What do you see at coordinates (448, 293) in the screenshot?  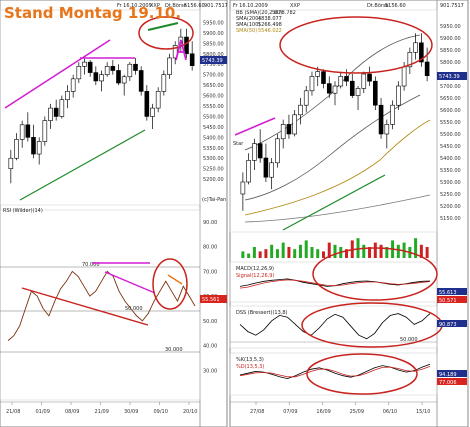 I see `macd-badge-1-text: 55.613` at bounding box center [448, 293].